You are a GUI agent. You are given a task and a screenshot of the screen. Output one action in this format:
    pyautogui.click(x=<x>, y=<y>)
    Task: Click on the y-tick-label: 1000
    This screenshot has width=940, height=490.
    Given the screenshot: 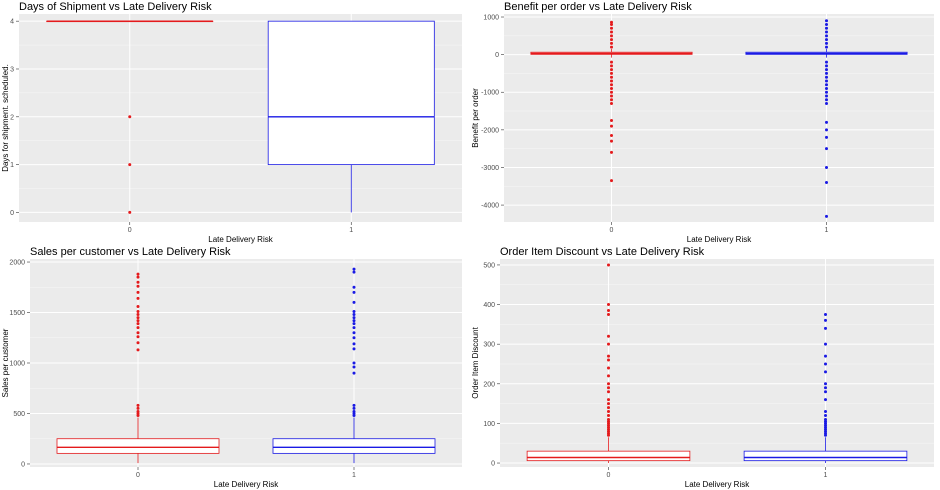 What is the action you would take?
    pyautogui.click(x=17, y=364)
    